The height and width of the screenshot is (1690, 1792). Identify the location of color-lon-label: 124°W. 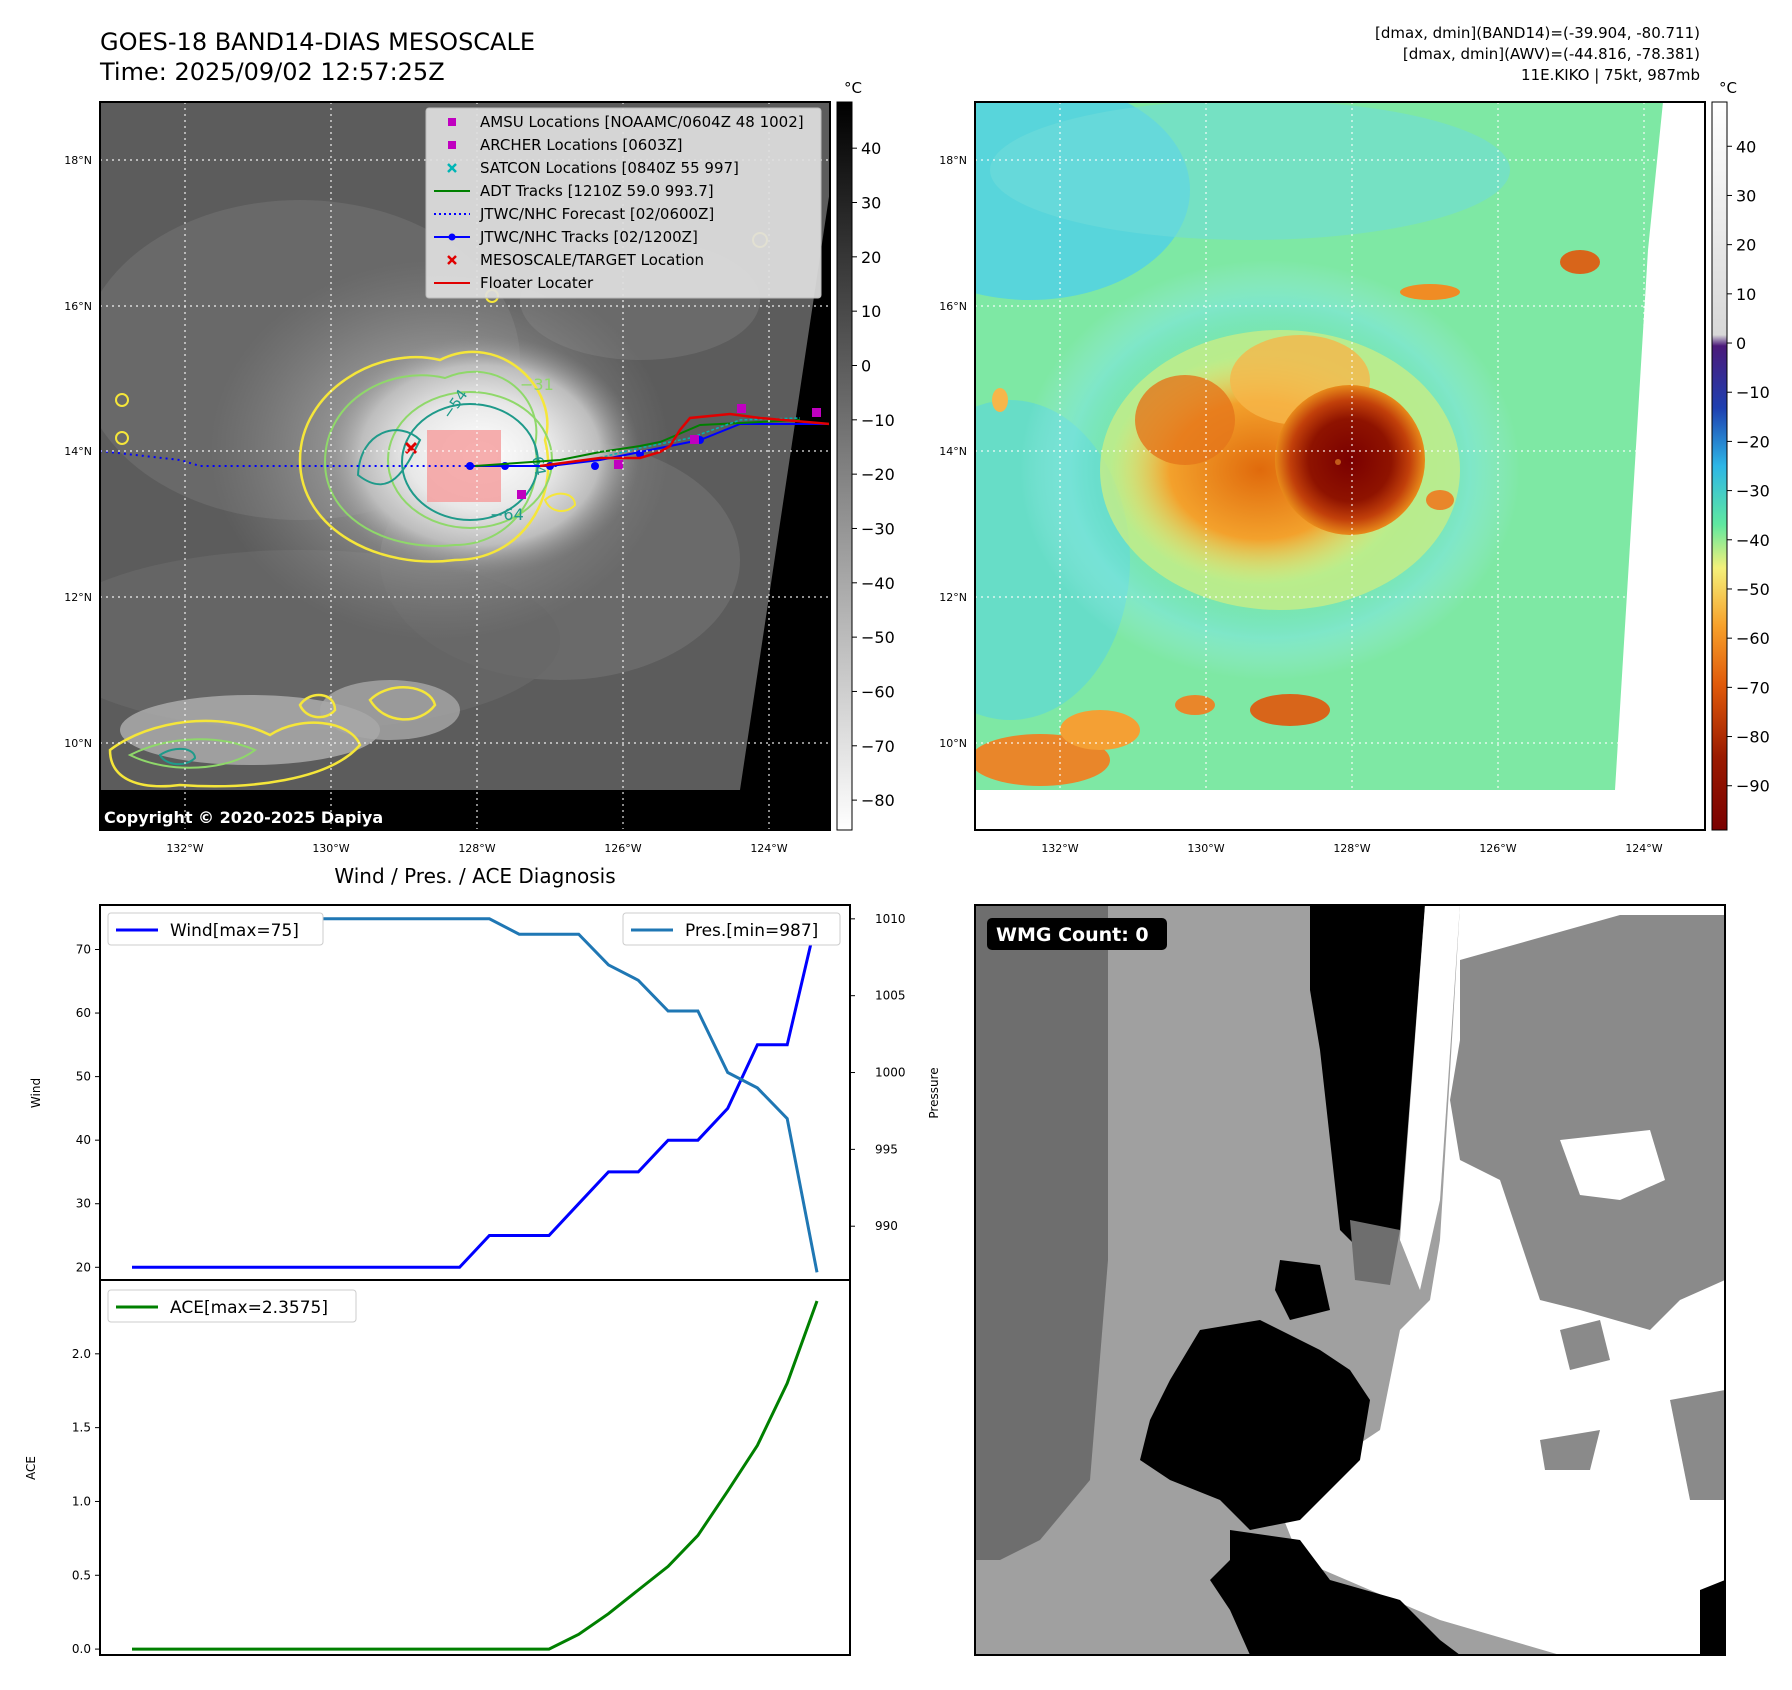
(1643, 848).